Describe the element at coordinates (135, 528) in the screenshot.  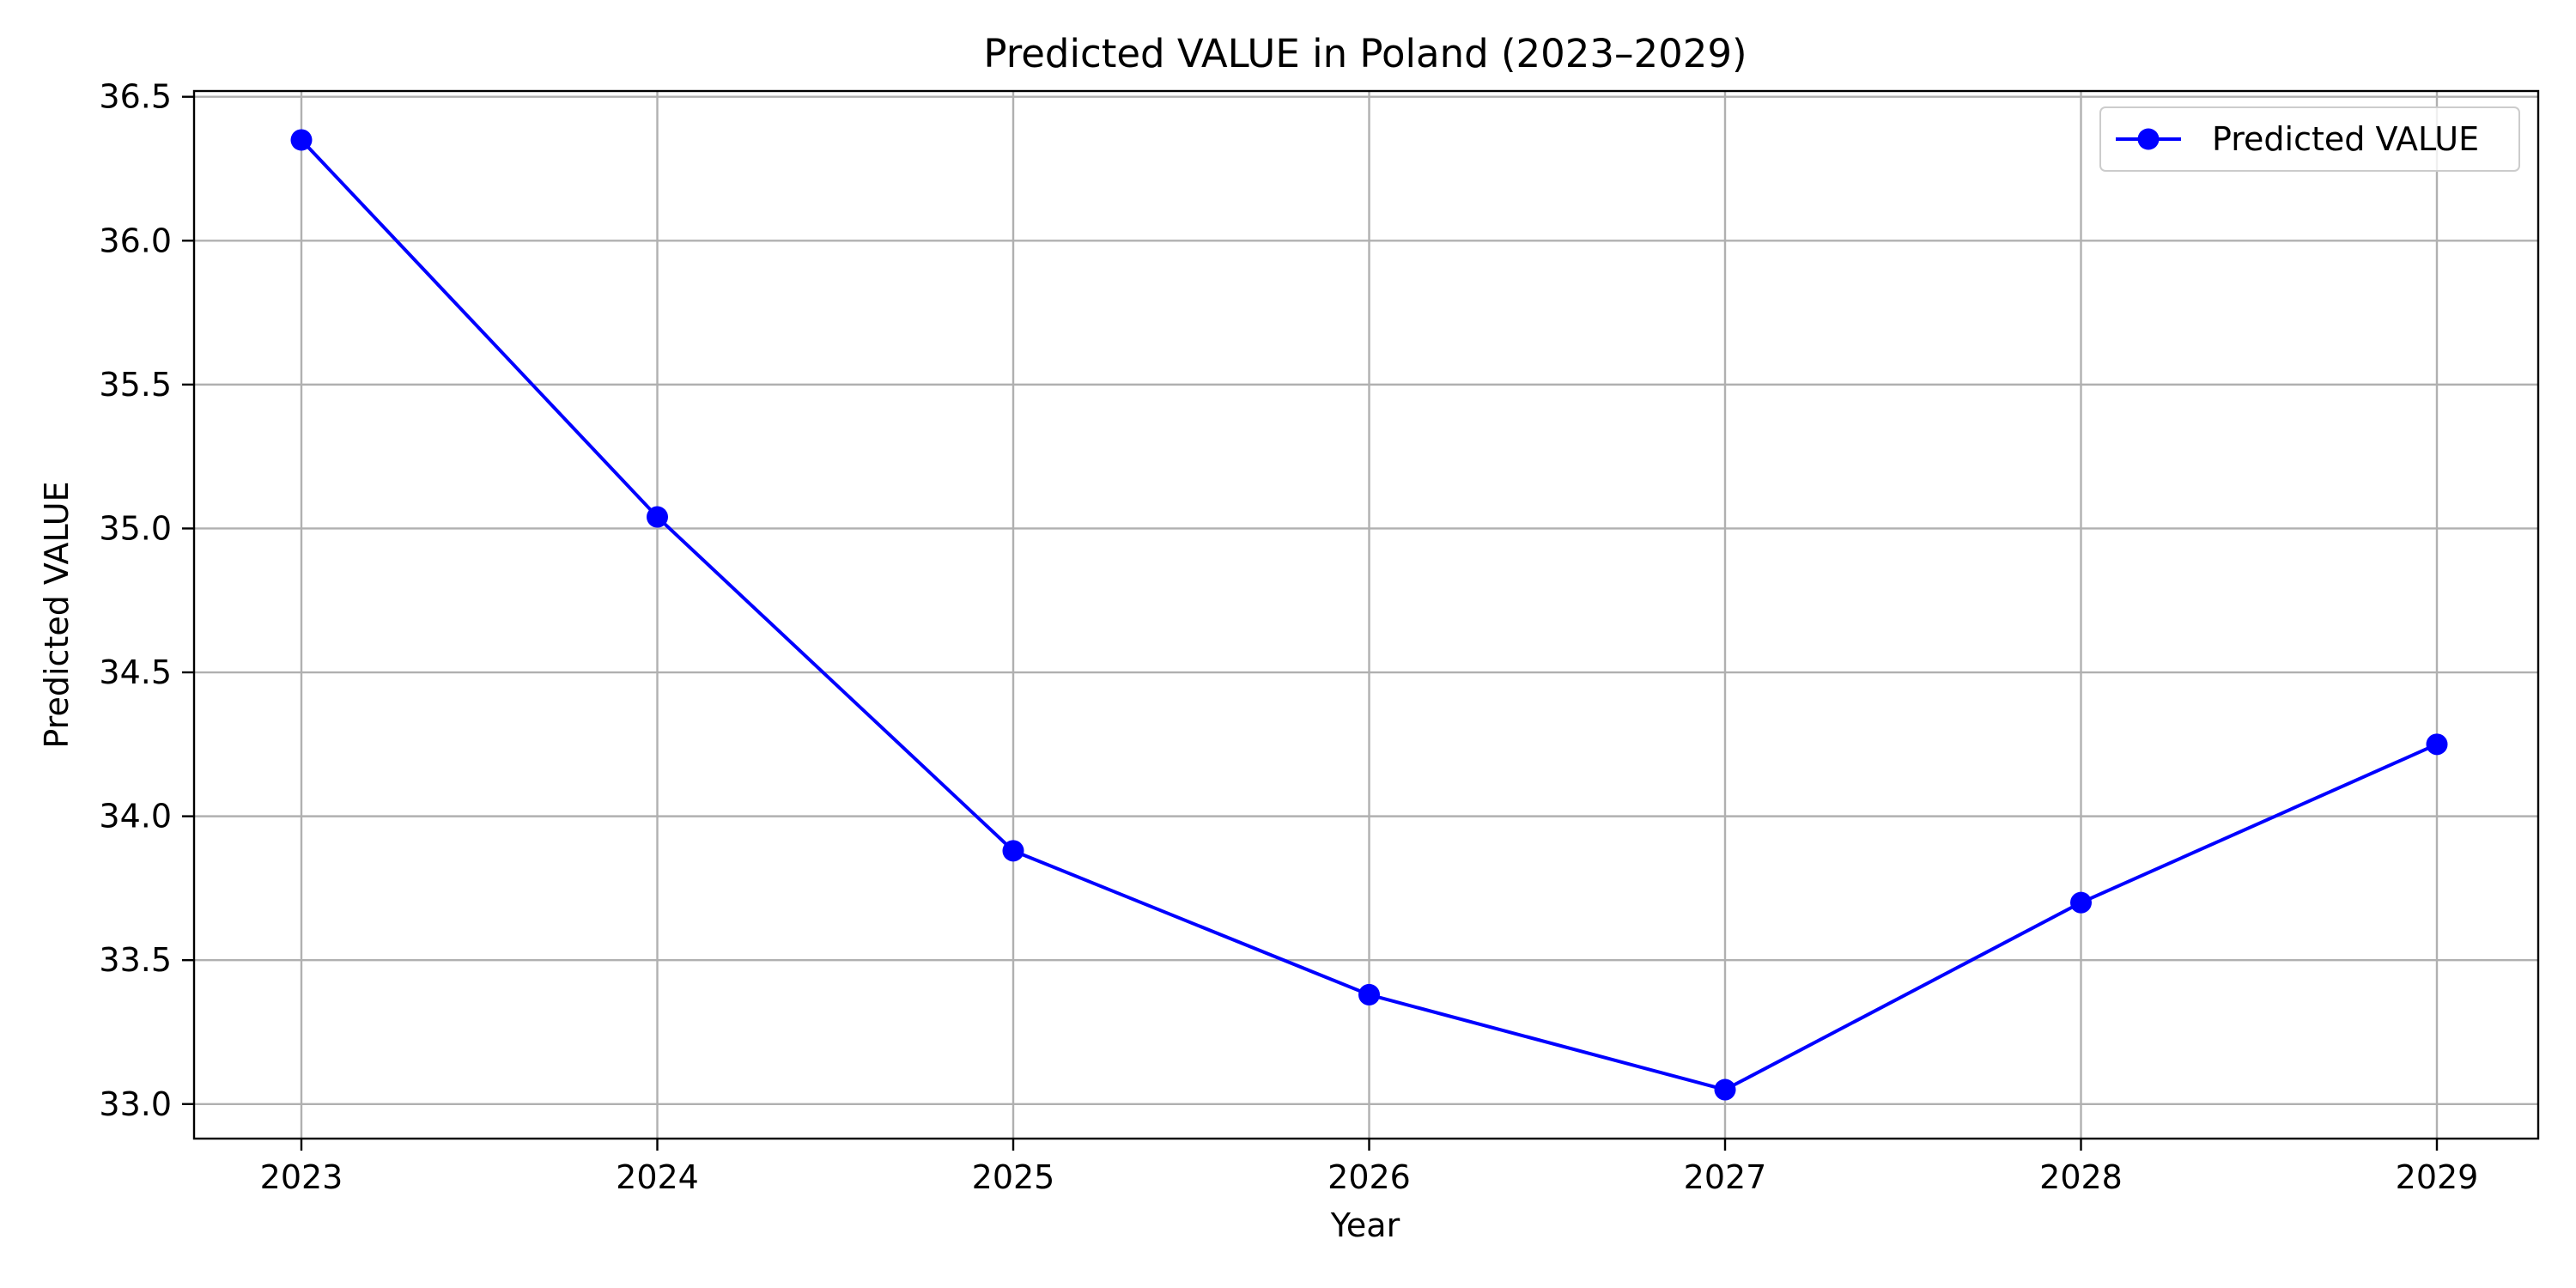
I see `y-tick-label: 35.0` at that location.